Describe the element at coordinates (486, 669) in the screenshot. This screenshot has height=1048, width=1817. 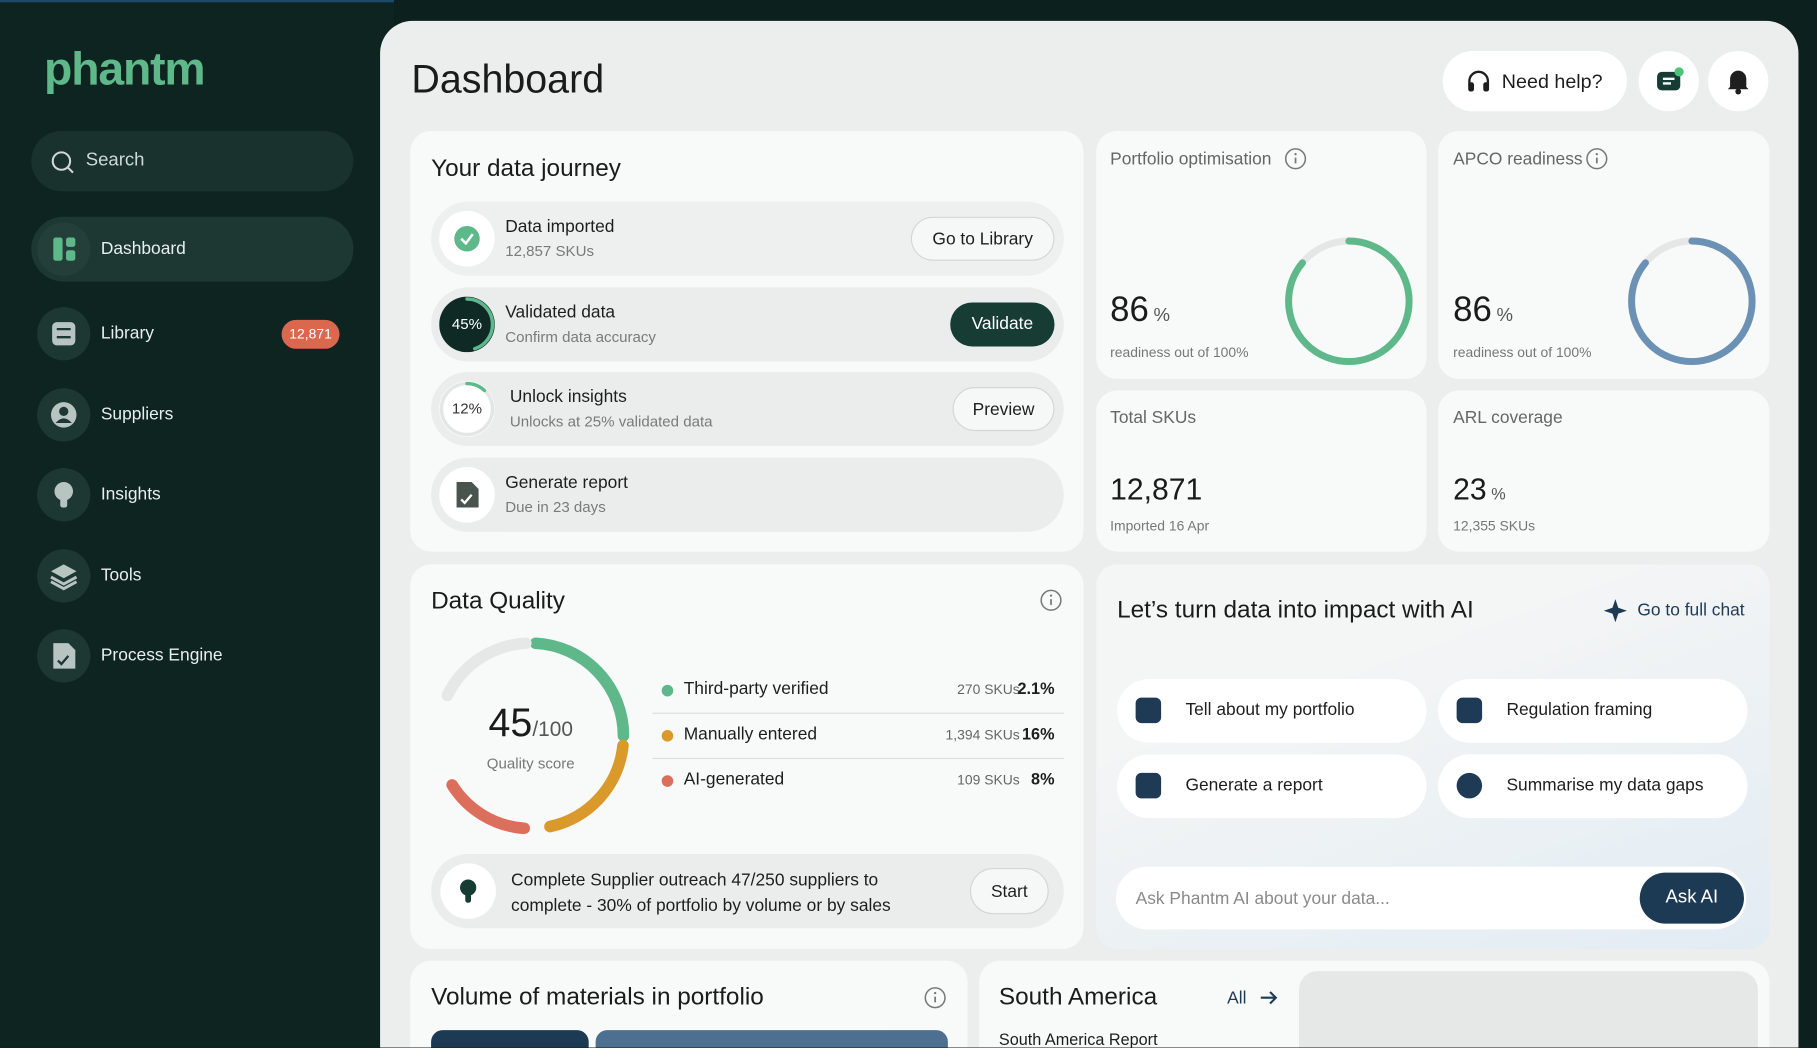
I see `donut-track` at that location.